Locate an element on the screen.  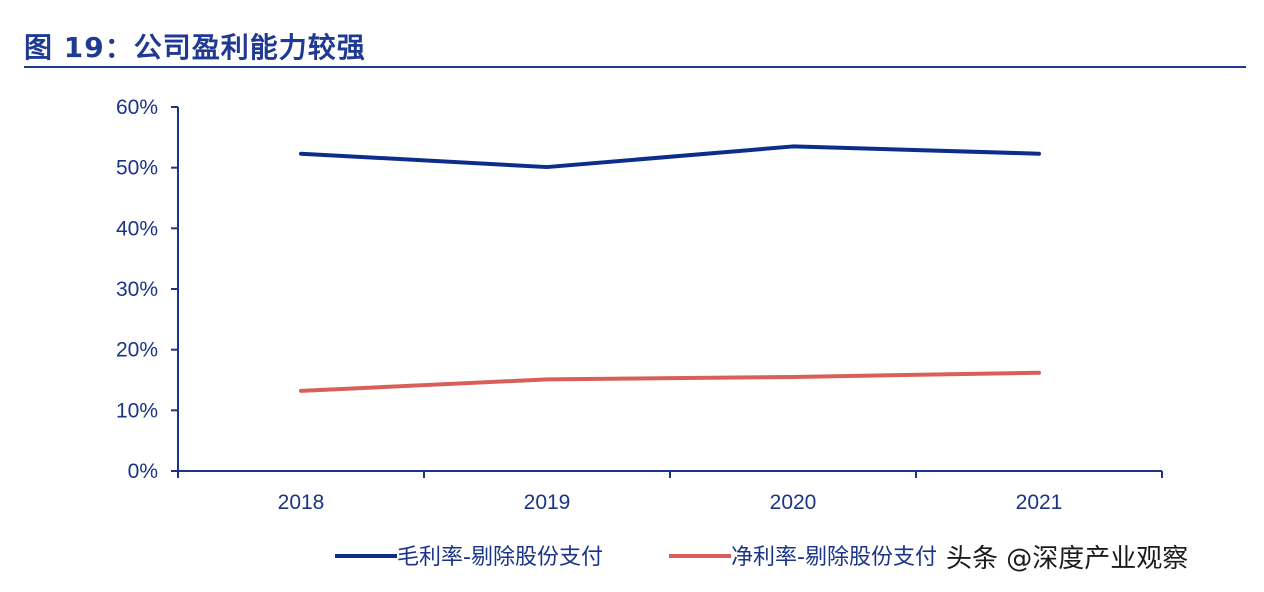
x-tick-label: 2021 is located at coordinates (1039, 502).